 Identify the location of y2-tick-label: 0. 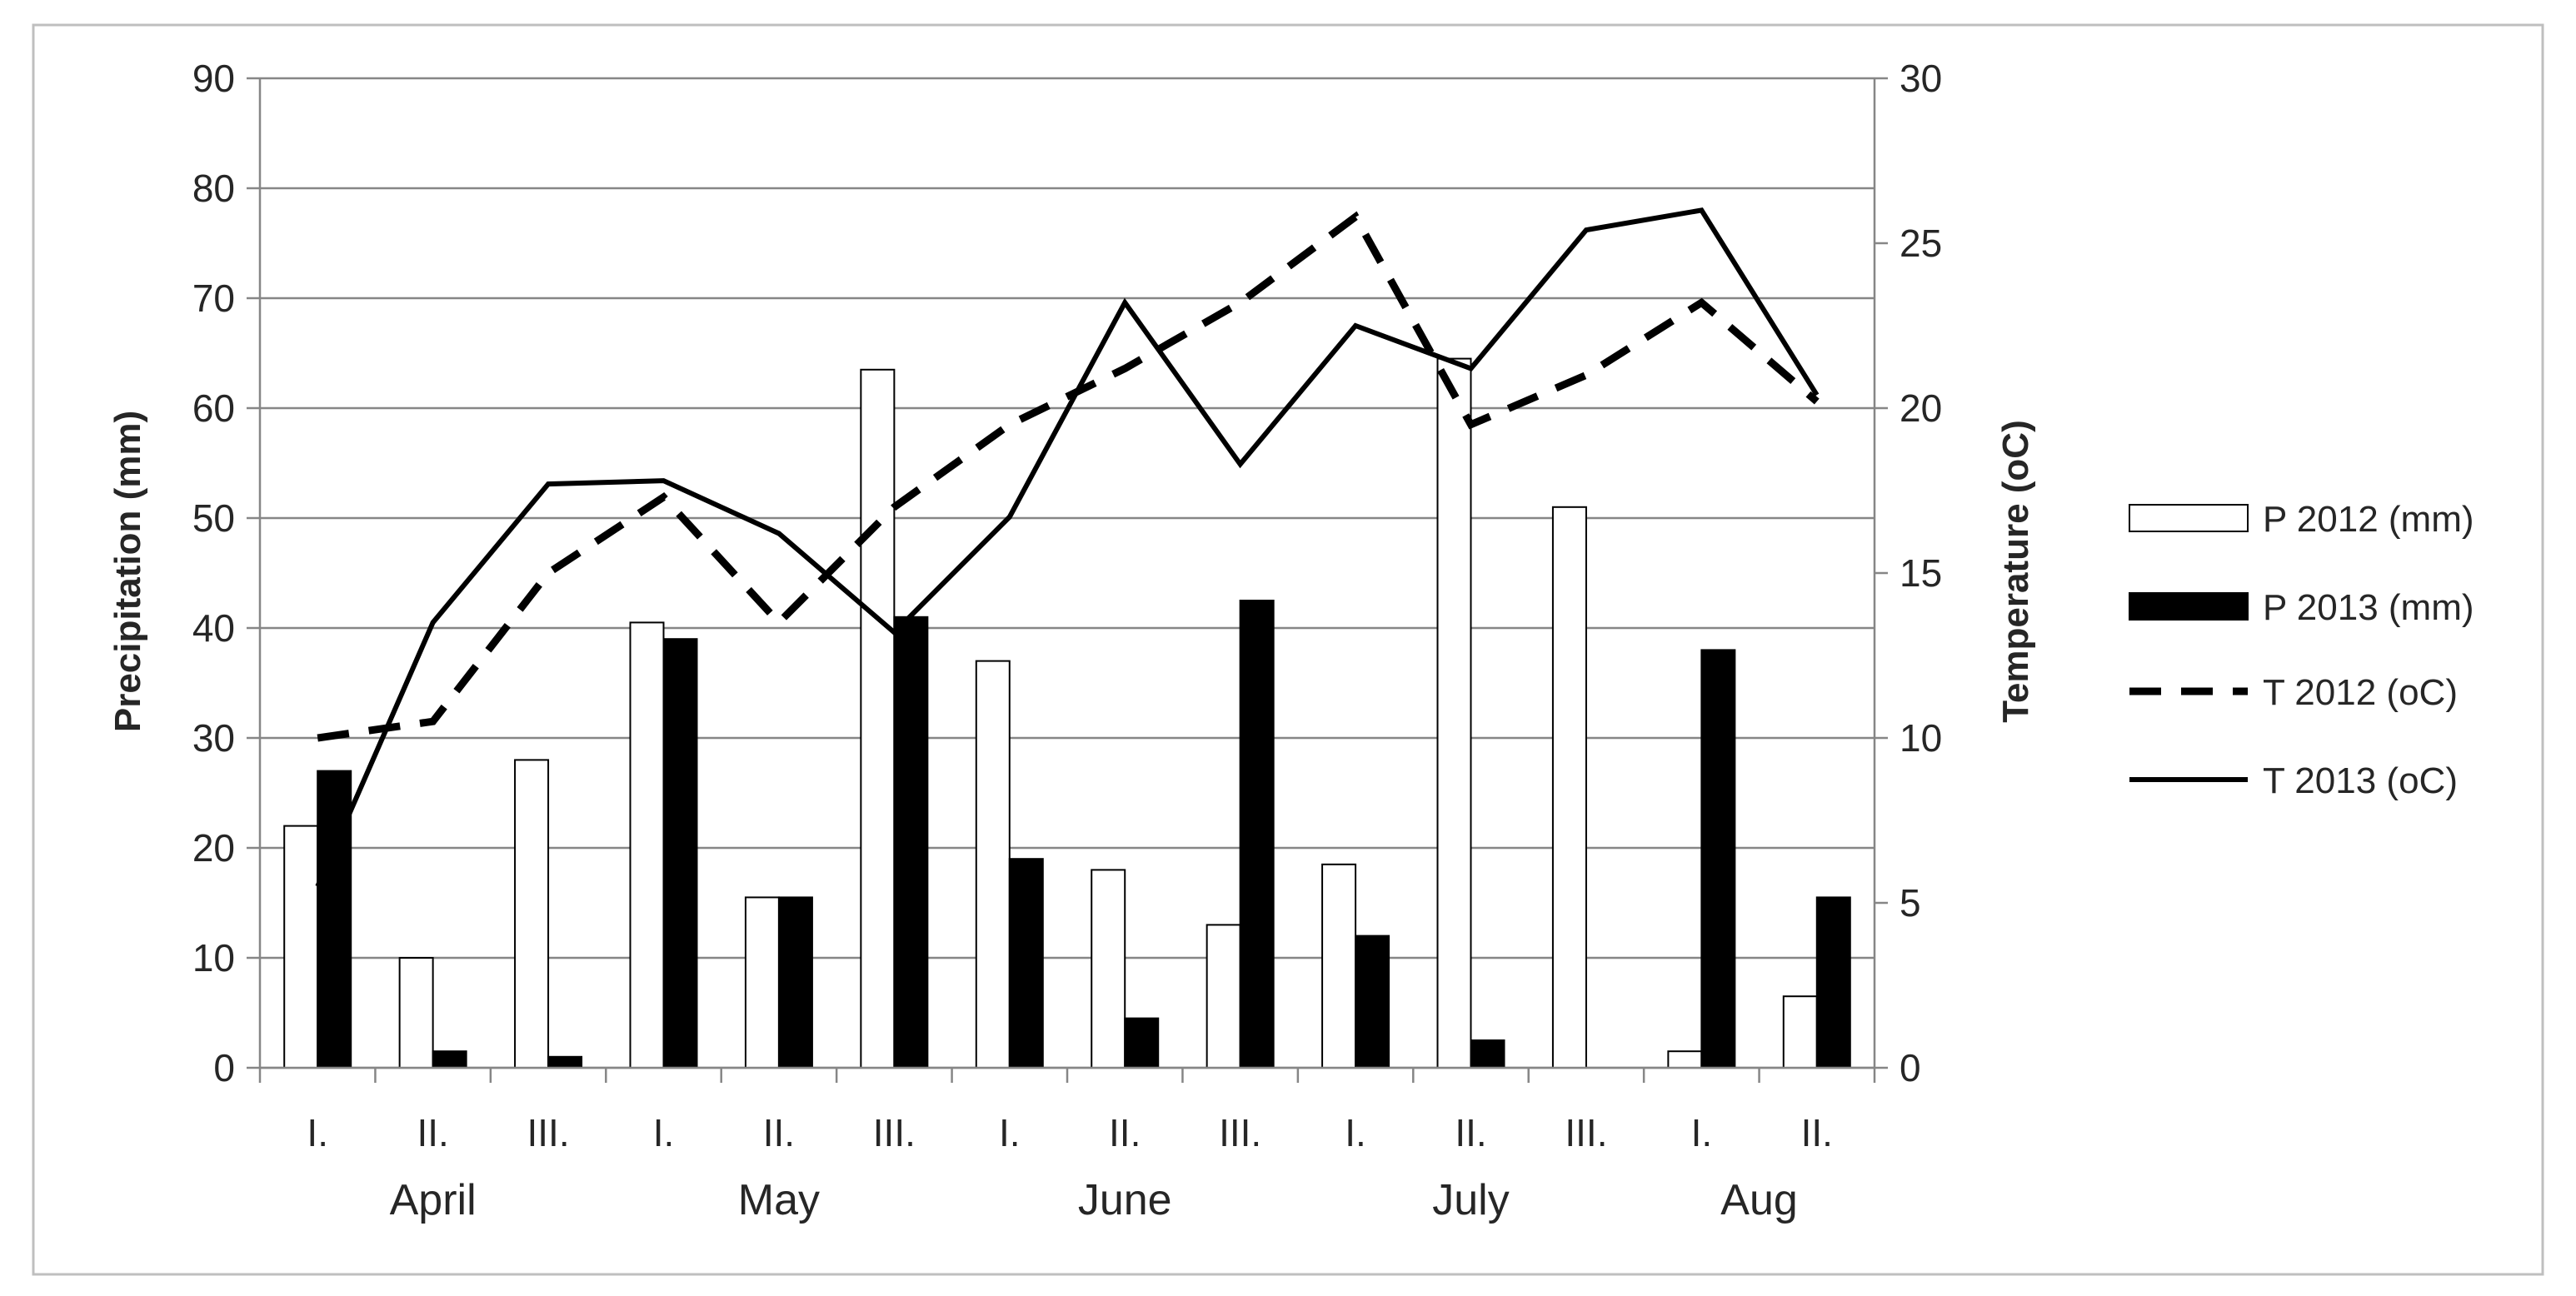
(1910, 1067).